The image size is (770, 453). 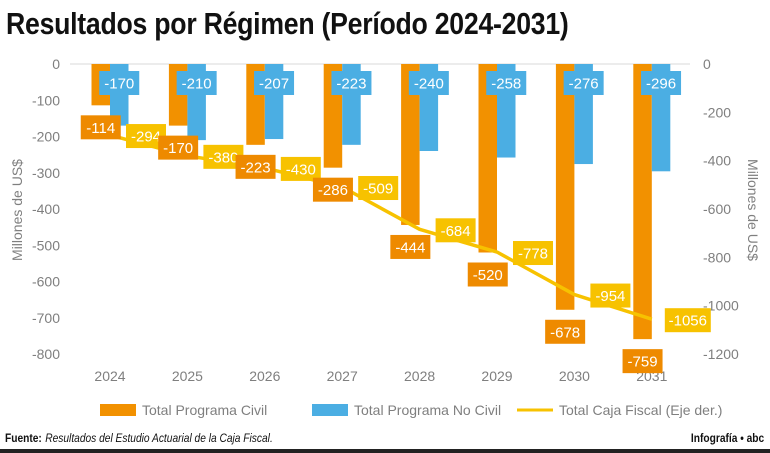 I want to click on data-label-no-civil: -170, so click(x=119, y=84).